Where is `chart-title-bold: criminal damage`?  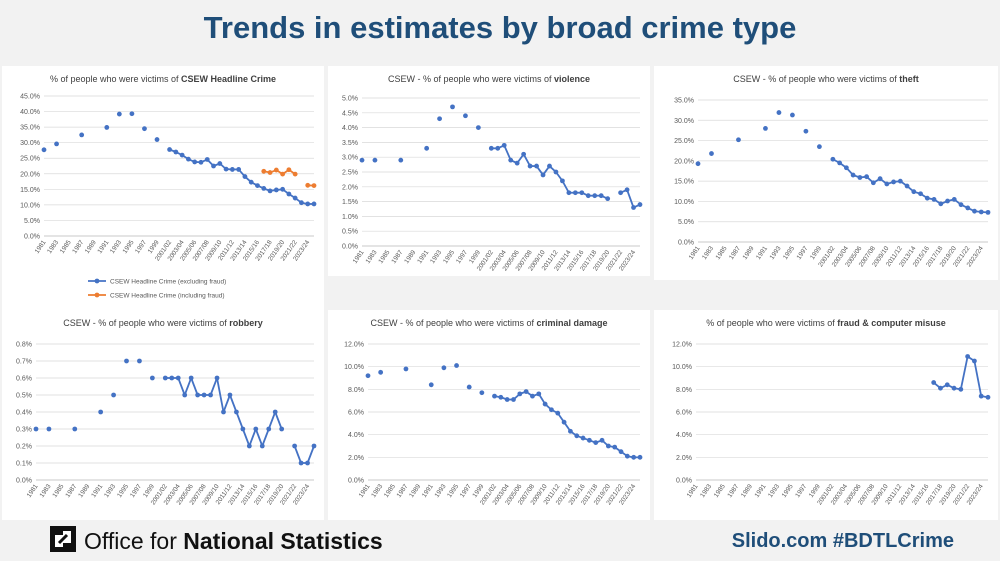 chart-title-bold: criminal damage is located at coordinates (572, 323).